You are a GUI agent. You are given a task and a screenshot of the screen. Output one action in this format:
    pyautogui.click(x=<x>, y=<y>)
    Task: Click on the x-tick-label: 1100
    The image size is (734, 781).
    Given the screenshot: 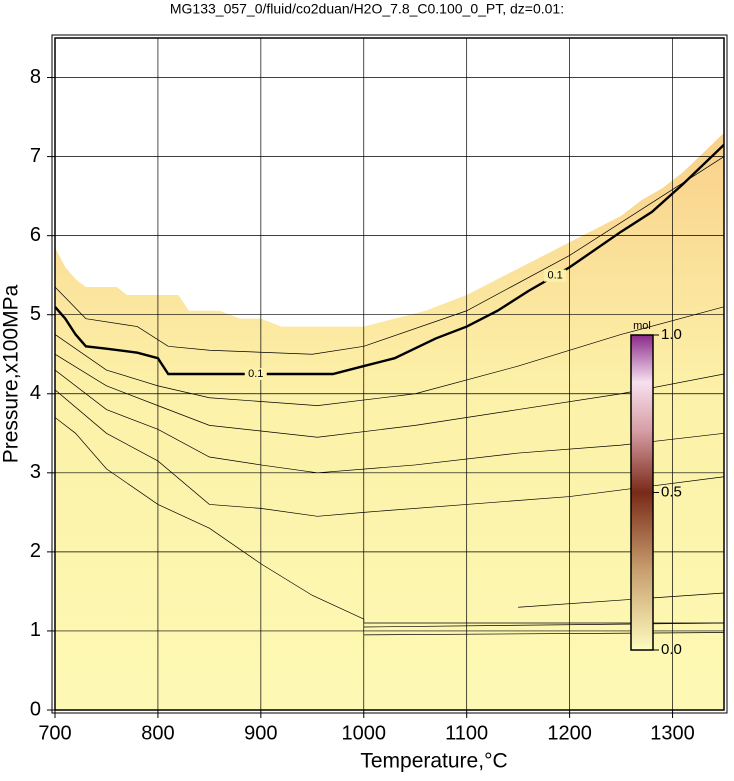 What is the action you would take?
    pyautogui.click(x=466, y=733)
    